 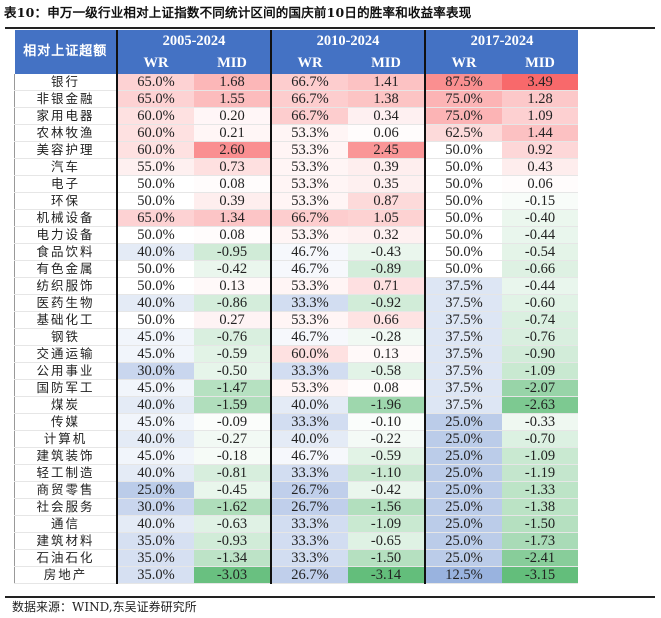 What do you see at coordinates (540, 541) in the screenshot?
I see `mid-return-cell: -1.73` at bounding box center [540, 541].